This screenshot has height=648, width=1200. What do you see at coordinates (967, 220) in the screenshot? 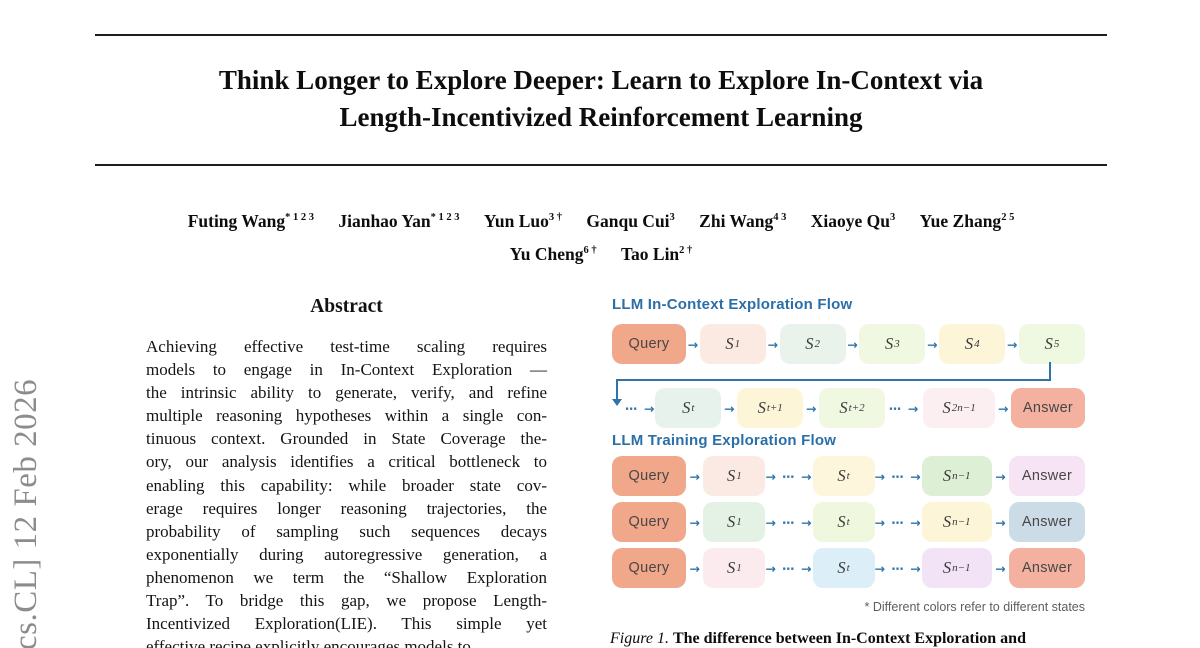
I see `author: Yue Zhang2 5` at bounding box center [967, 220].